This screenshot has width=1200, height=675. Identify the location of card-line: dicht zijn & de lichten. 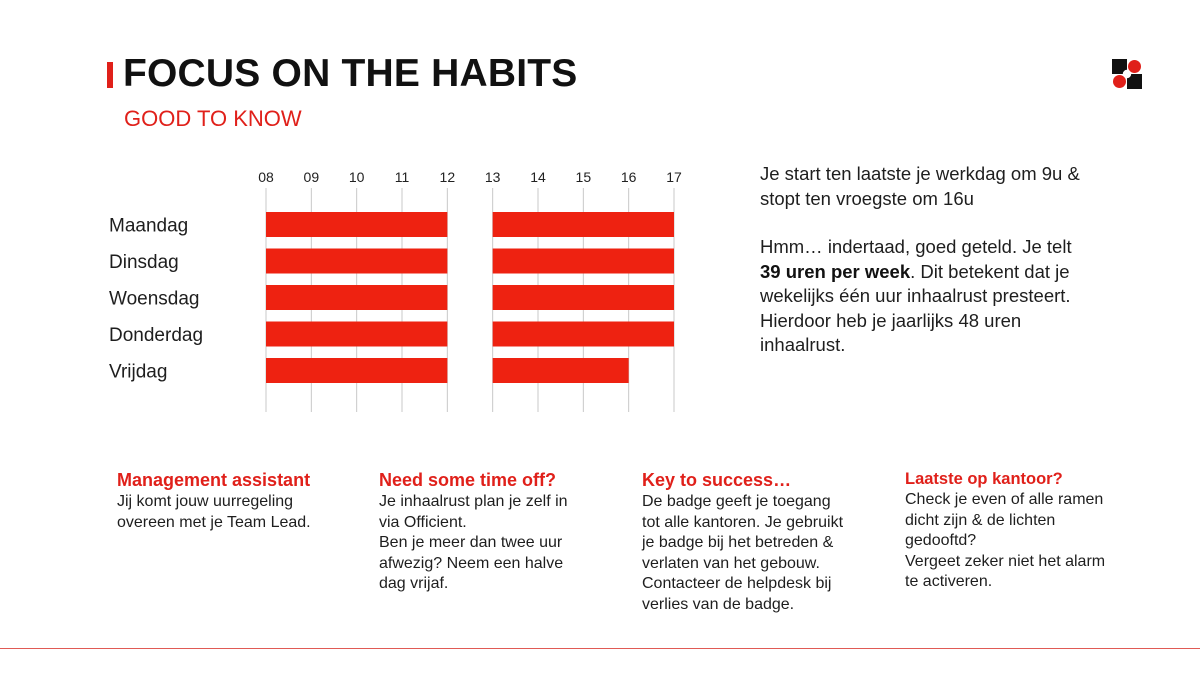
(980, 520).